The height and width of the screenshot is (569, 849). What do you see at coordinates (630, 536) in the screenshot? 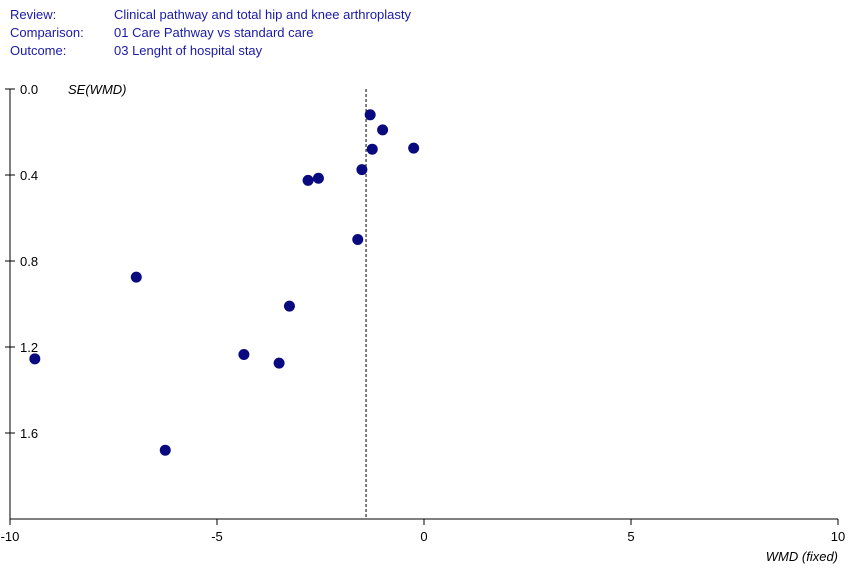
I see `x-tick-label: 5` at bounding box center [630, 536].